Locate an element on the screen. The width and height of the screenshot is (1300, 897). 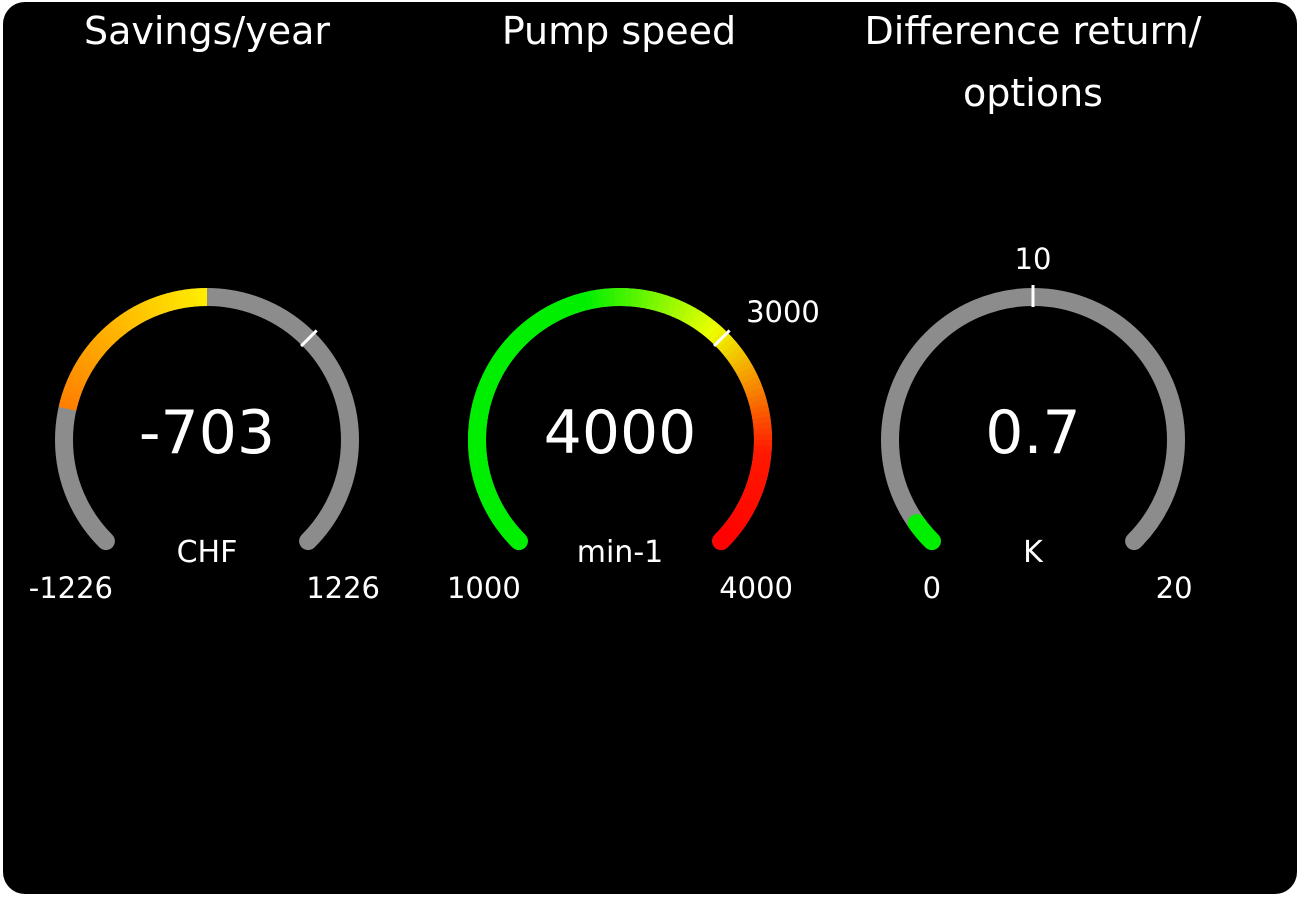
gauge-unit: min-1 is located at coordinates (620, 552).